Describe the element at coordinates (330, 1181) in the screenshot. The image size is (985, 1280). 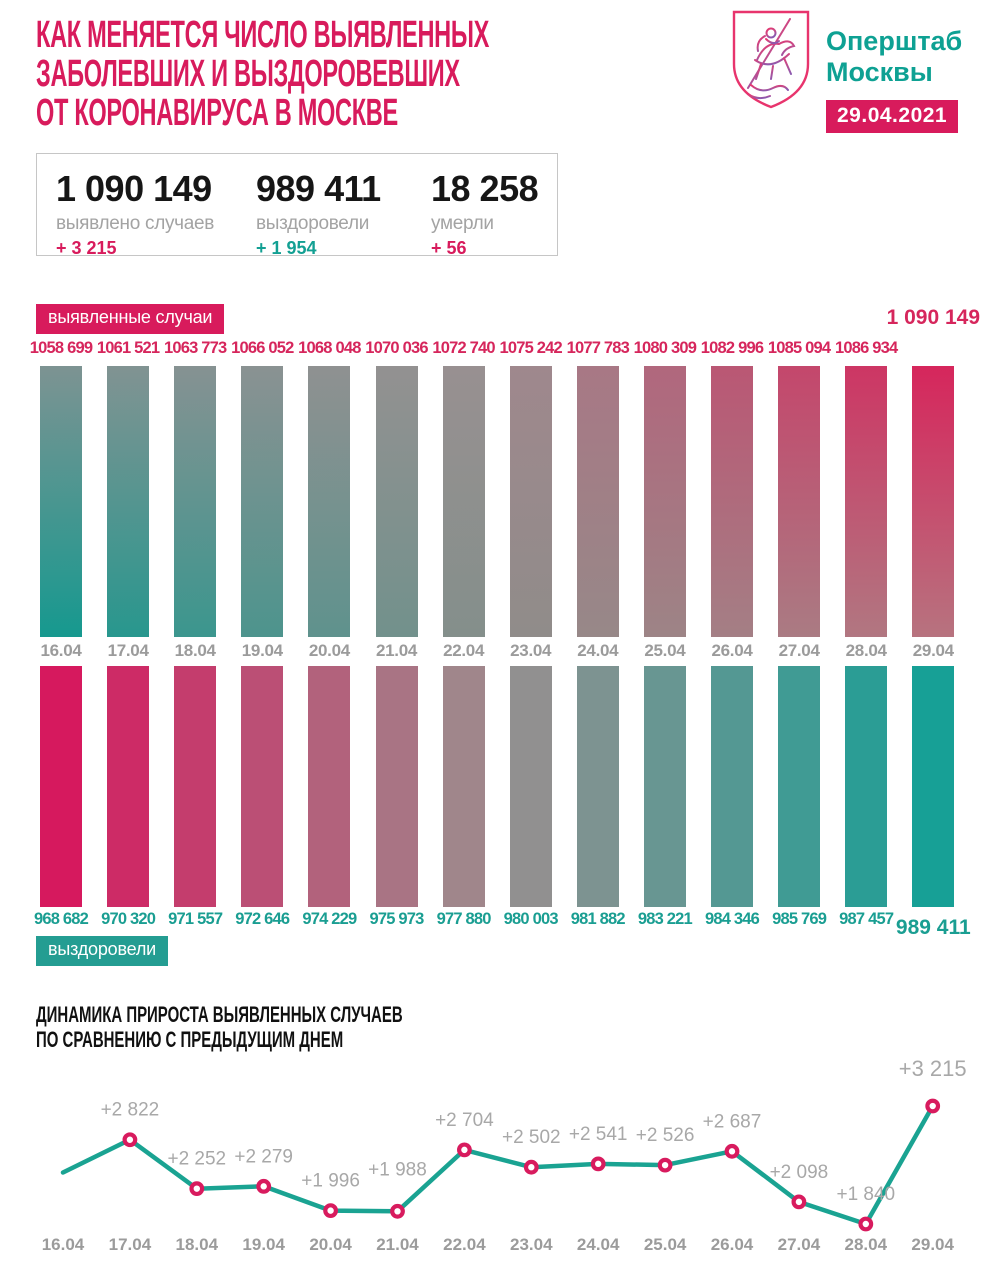
I see `daily-value-label: +1 996` at that location.